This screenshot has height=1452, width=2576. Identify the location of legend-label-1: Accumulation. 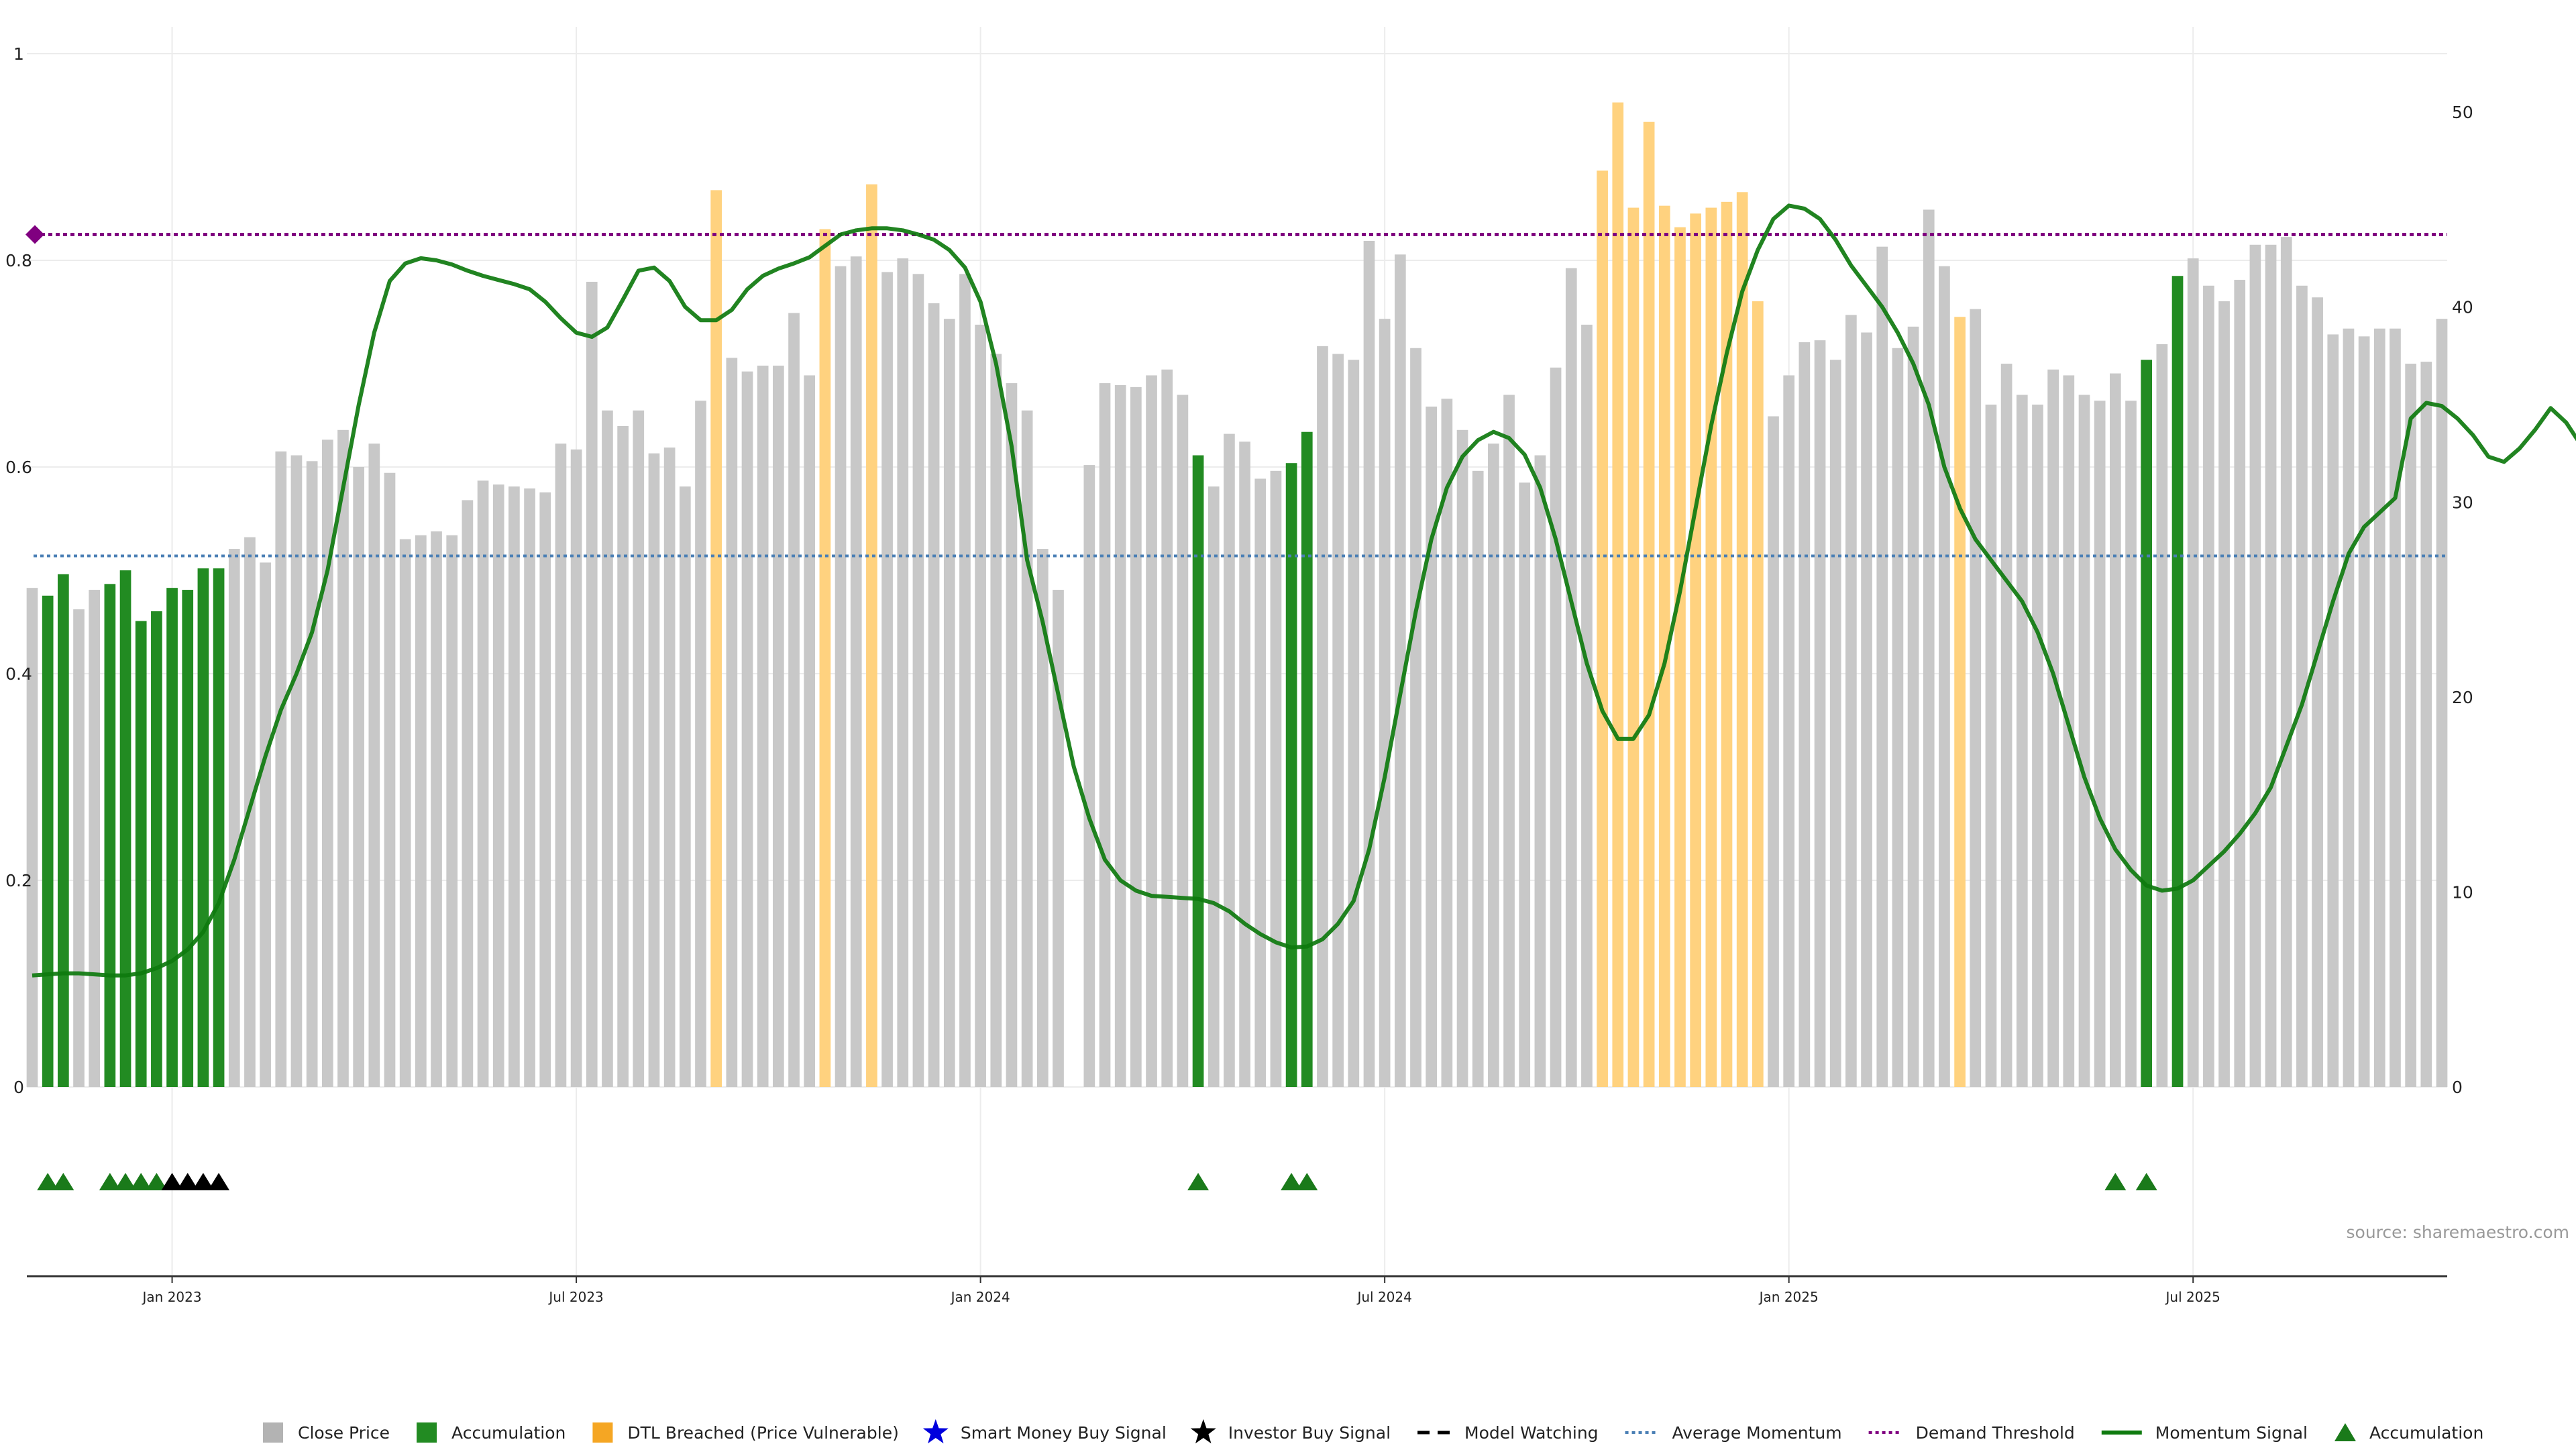
(508, 1433).